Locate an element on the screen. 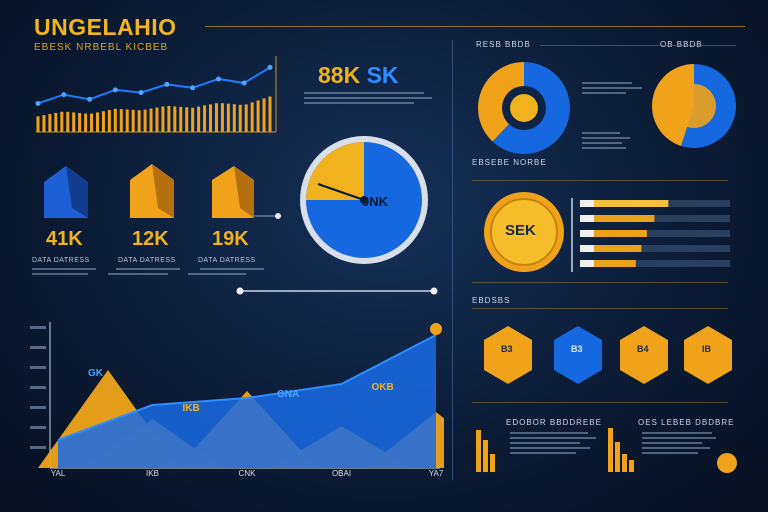 The width and height of the screenshot is (768, 512). coin is located at coordinates (524, 232).